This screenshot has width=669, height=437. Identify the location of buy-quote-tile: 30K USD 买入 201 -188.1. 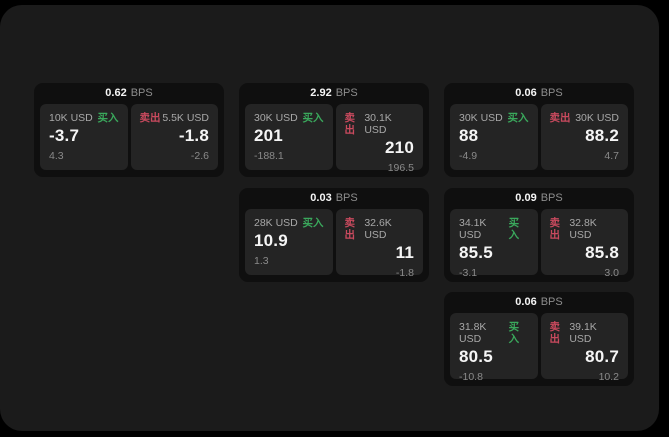
(289, 137).